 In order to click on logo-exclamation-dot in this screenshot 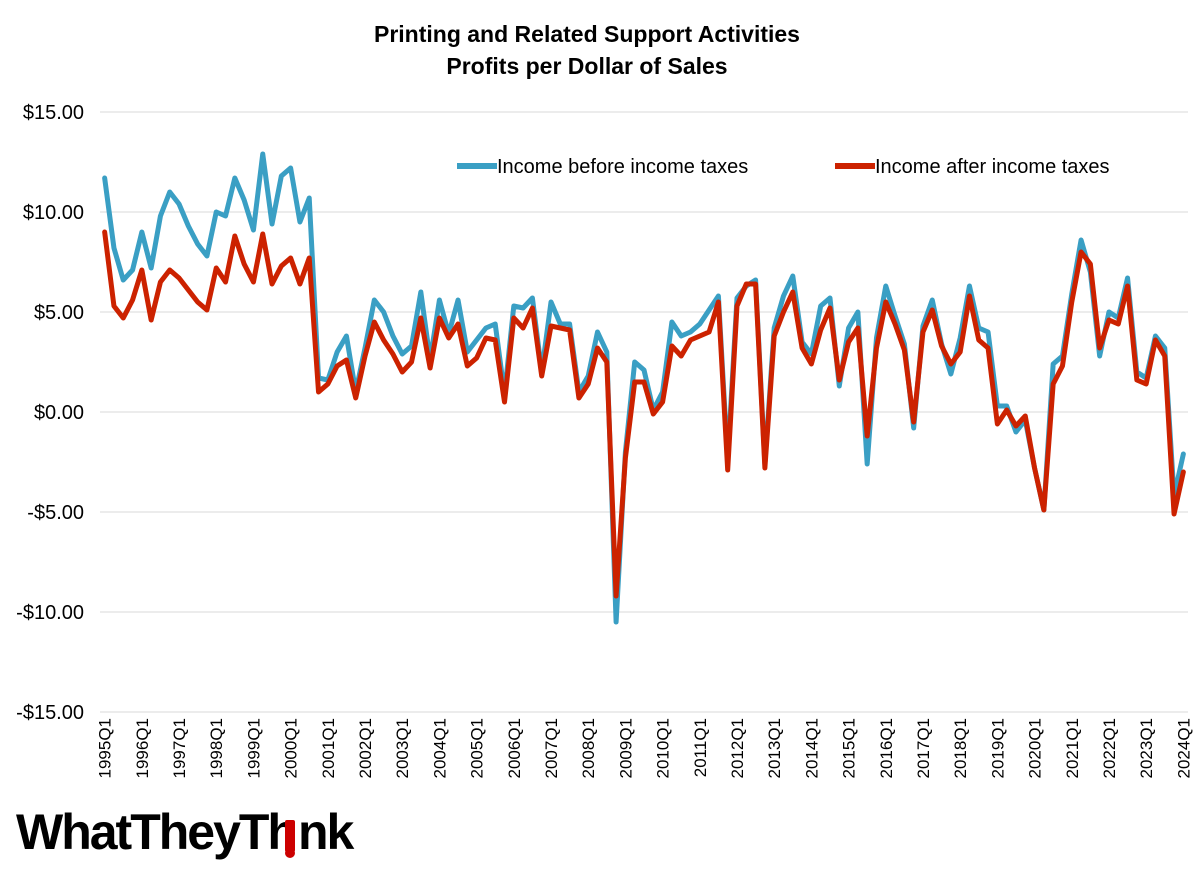, I will do `click(290, 853)`.